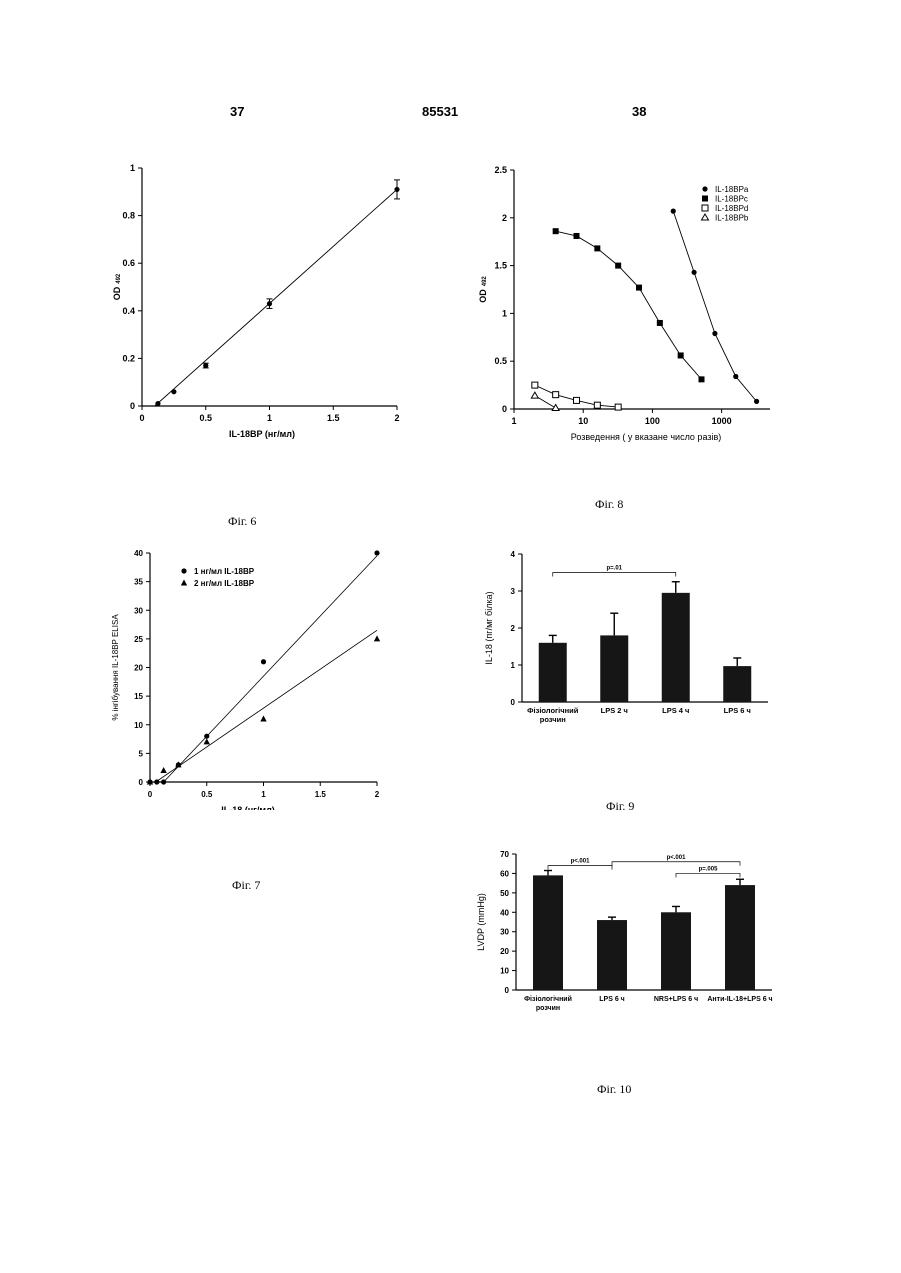 Image resolution: width=901 pixels, height=1273 pixels. What do you see at coordinates (676, 999) in the screenshot?
I see `fig10-category-label-2: NRS+LPS 6 ч` at bounding box center [676, 999].